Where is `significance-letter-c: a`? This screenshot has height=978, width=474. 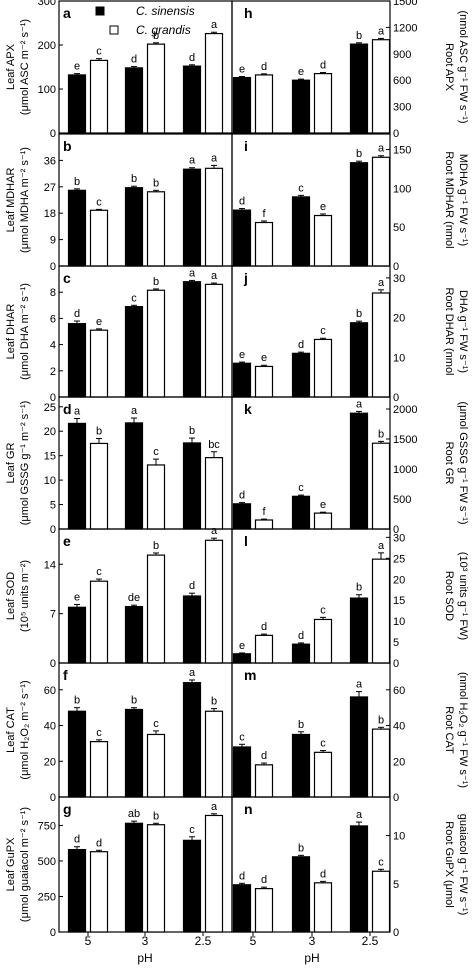 significance-letter-c: a is located at coordinates (192, 273).